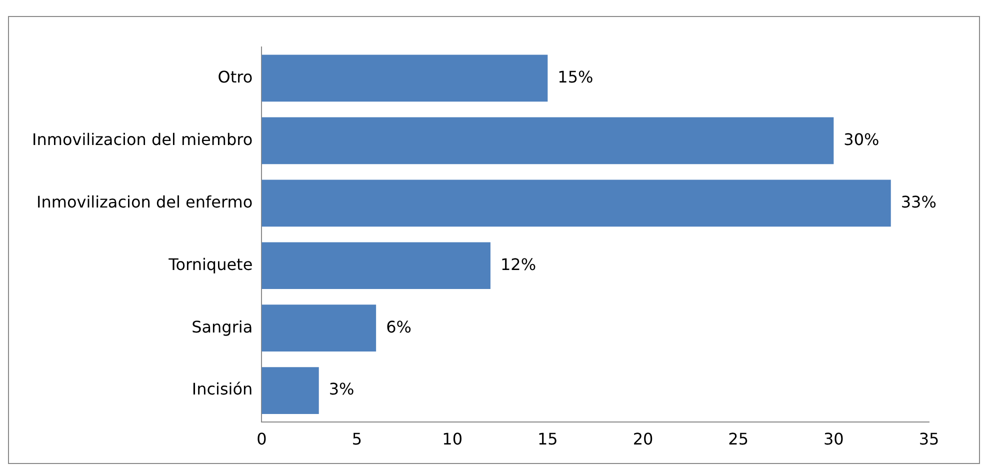  I want to click on data-label: 3%, so click(341, 389).